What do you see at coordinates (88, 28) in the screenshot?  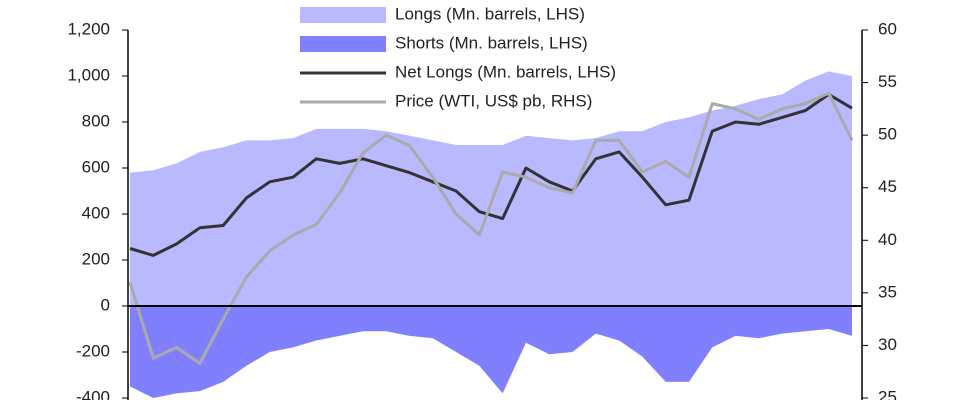 I see `y-tick-label: 1,200` at bounding box center [88, 28].